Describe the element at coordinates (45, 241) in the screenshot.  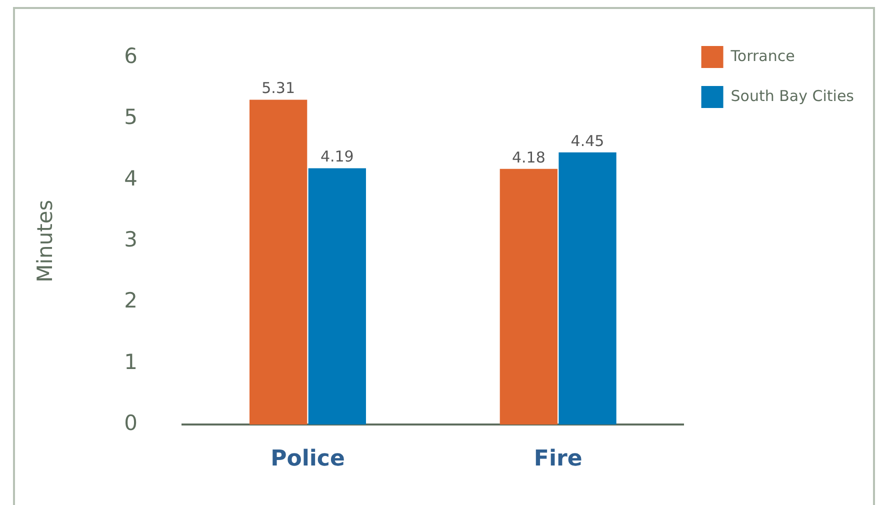
I see `y-axis-title: Minutes` at that location.